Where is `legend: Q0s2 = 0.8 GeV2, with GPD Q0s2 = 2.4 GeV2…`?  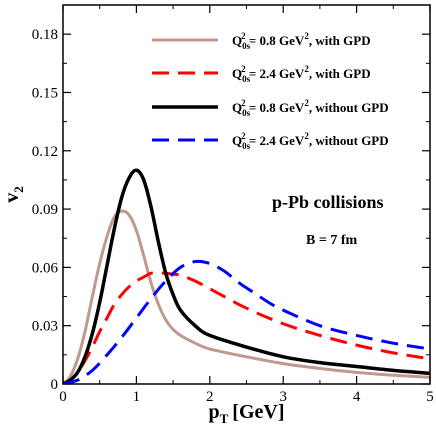 legend: Q0s2 = 0.8 GeV2, with GPD Q0s2 = 2.4 GeV2… is located at coordinates (270, 91).